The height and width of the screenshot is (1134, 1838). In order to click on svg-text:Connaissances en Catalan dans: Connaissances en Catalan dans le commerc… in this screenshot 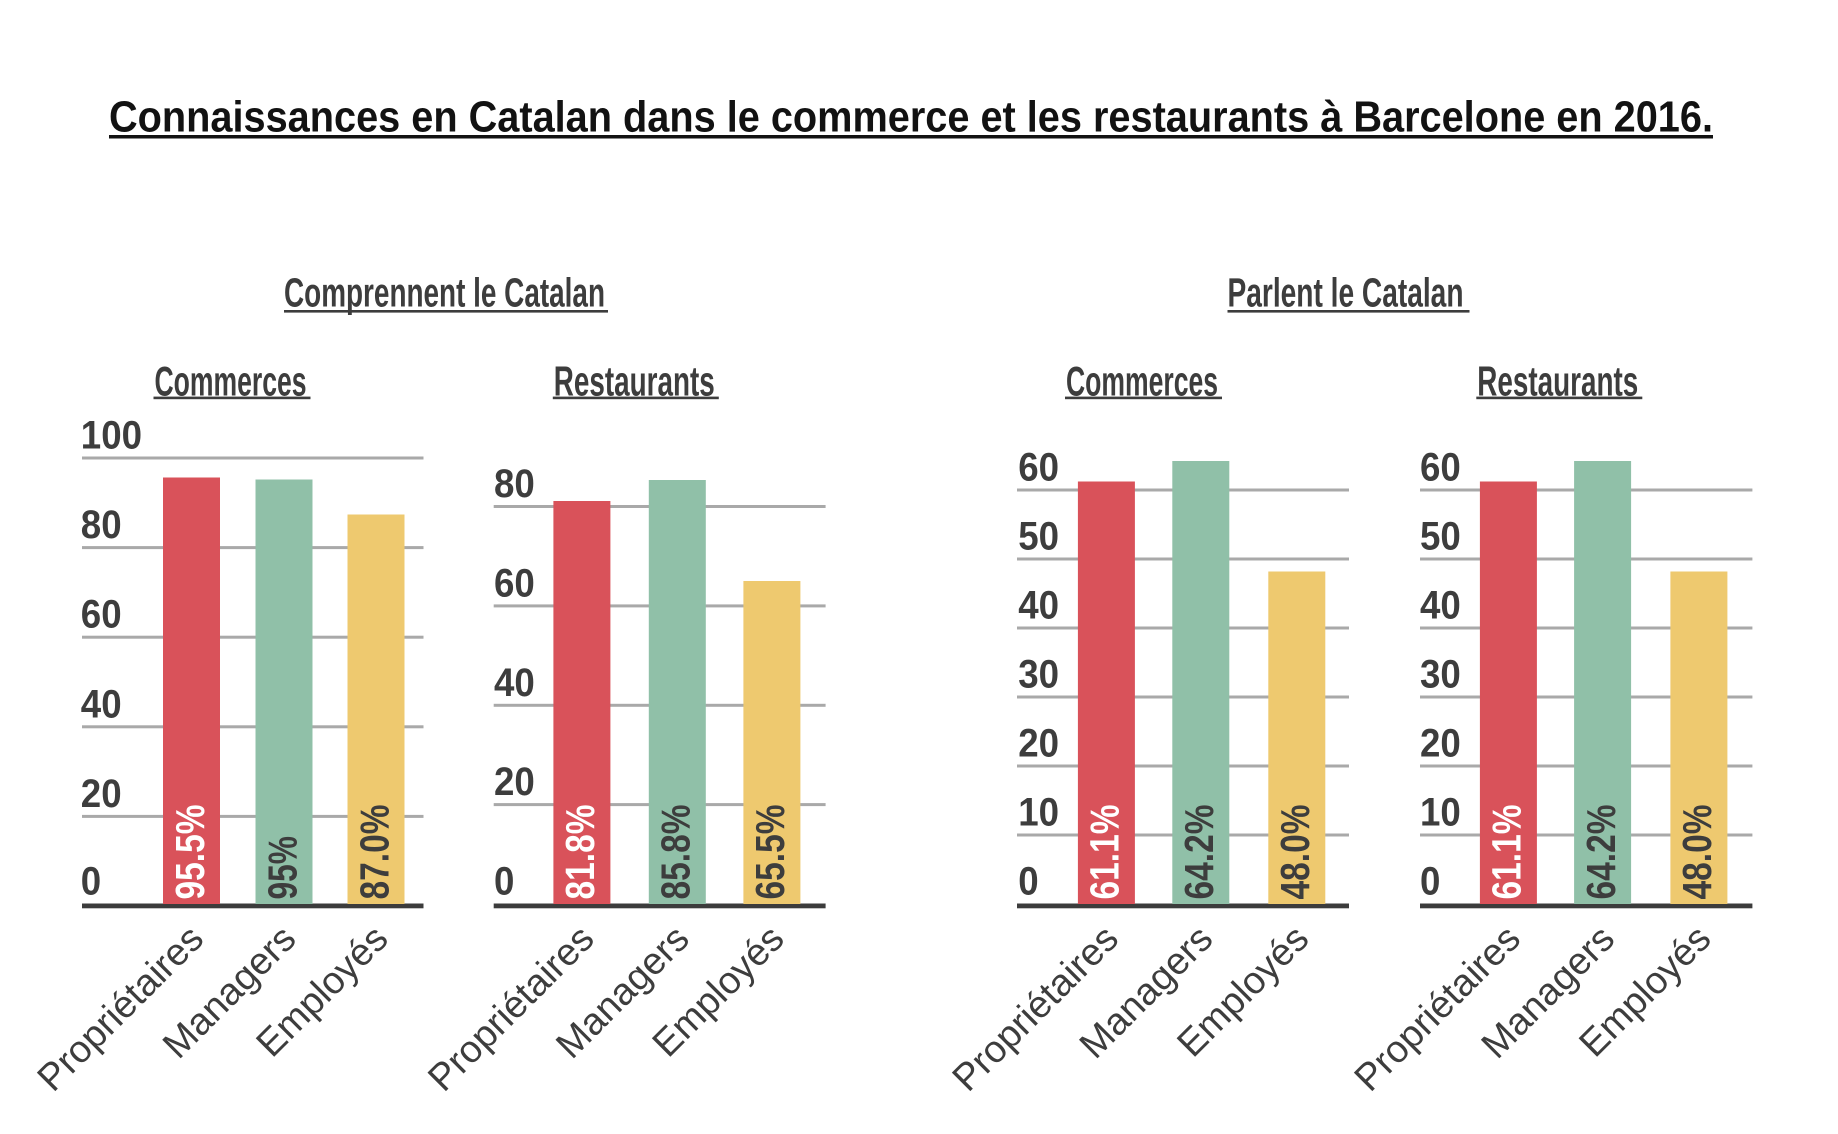, I will do `click(911, 116)`.